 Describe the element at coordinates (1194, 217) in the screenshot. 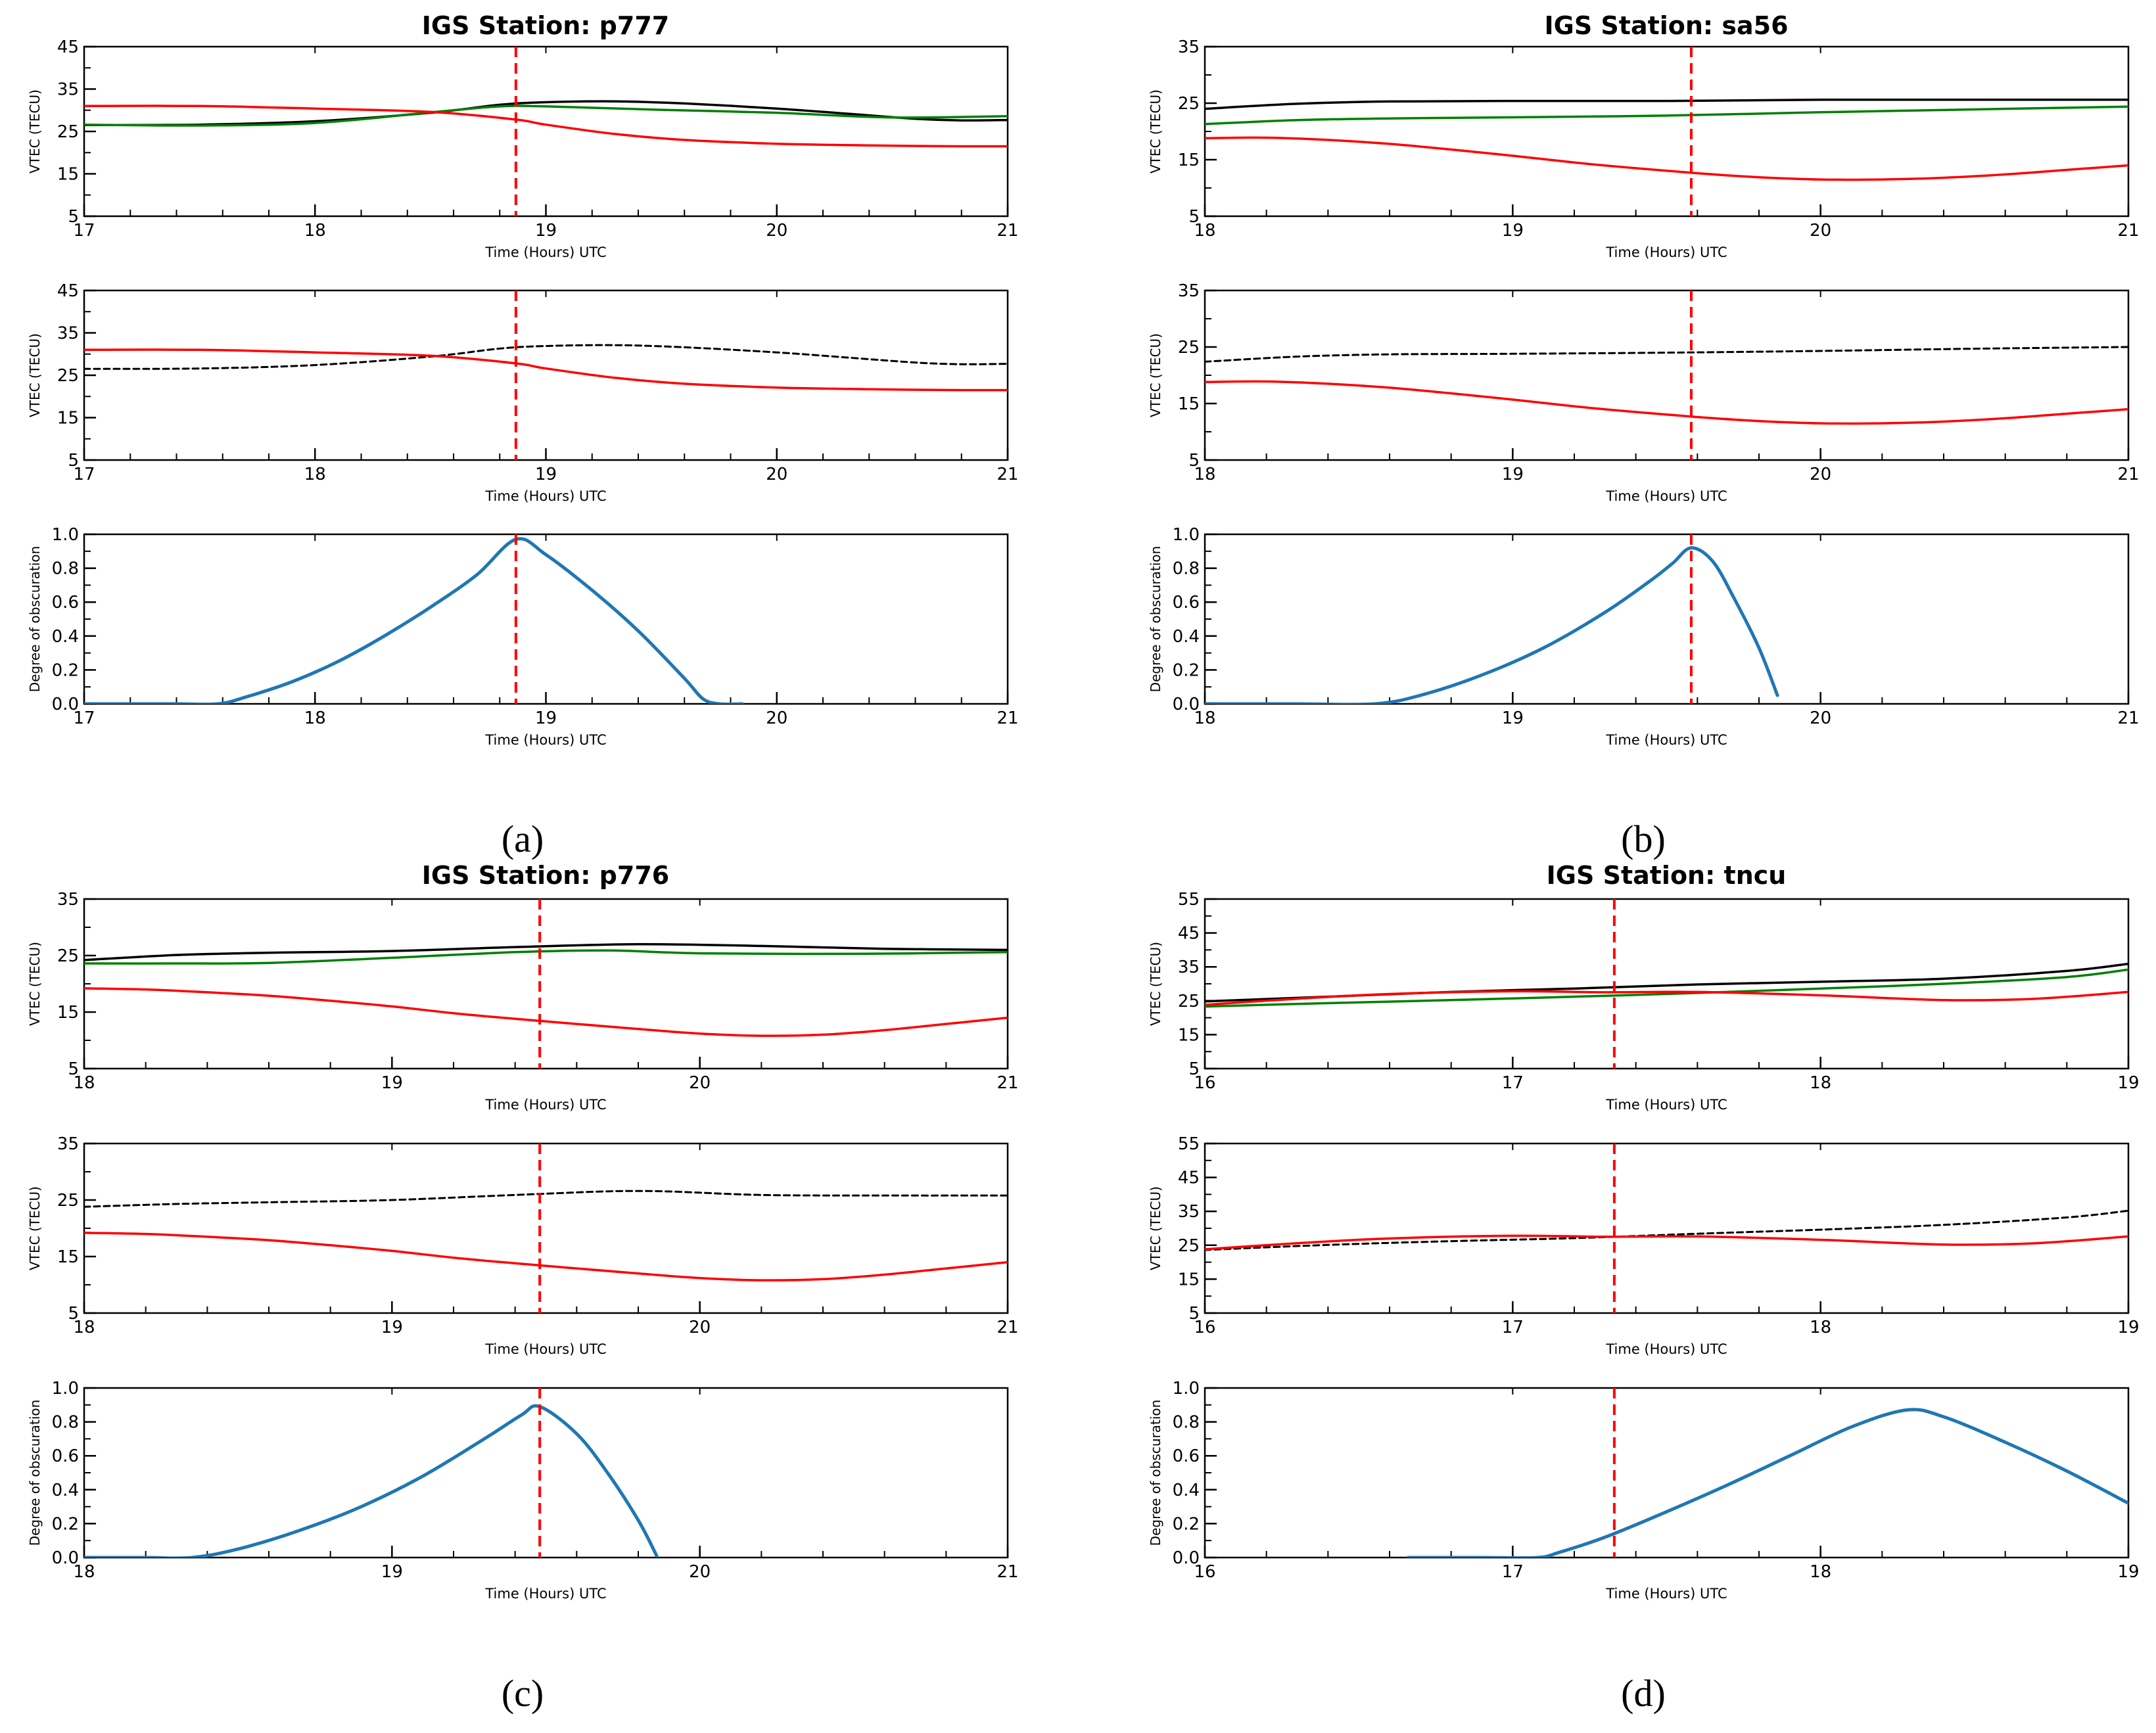

I see `panel-b-sub1-y-tick-label: 5` at that location.